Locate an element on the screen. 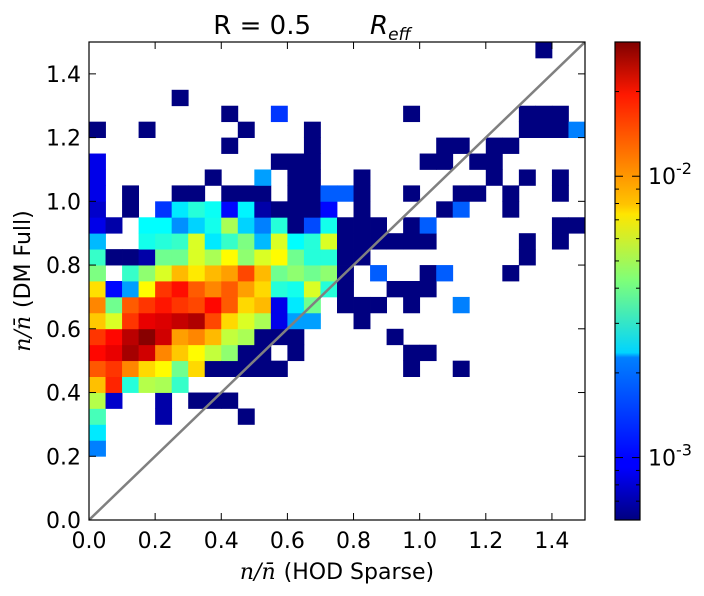  x-tick-label: 0.2 is located at coordinates (155, 541).